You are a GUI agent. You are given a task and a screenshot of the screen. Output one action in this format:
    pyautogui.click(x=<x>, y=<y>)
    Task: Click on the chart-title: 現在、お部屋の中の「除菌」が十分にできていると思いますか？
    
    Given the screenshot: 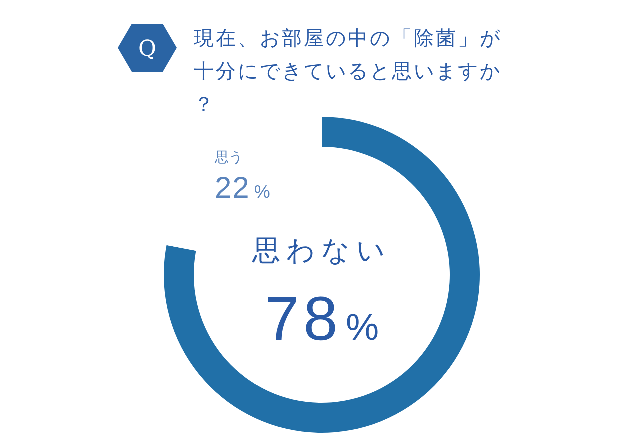 What is the action you would take?
    pyautogui.click(x=348, y=71)
    